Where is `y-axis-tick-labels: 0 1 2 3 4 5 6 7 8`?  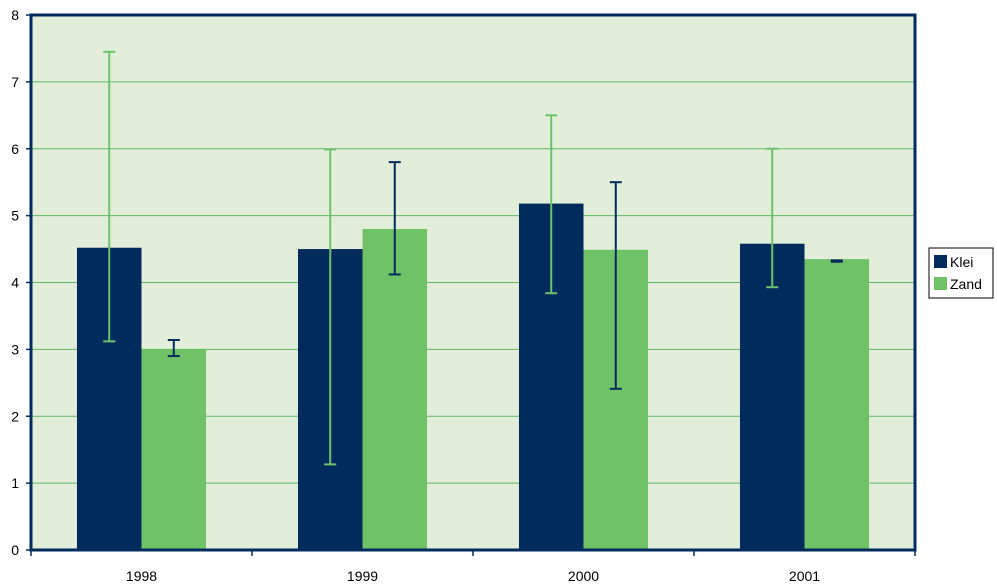 y-axis-tick-labels: 0 1 2 3 4 5 6 7 8 is located at coordinates (21, 282).